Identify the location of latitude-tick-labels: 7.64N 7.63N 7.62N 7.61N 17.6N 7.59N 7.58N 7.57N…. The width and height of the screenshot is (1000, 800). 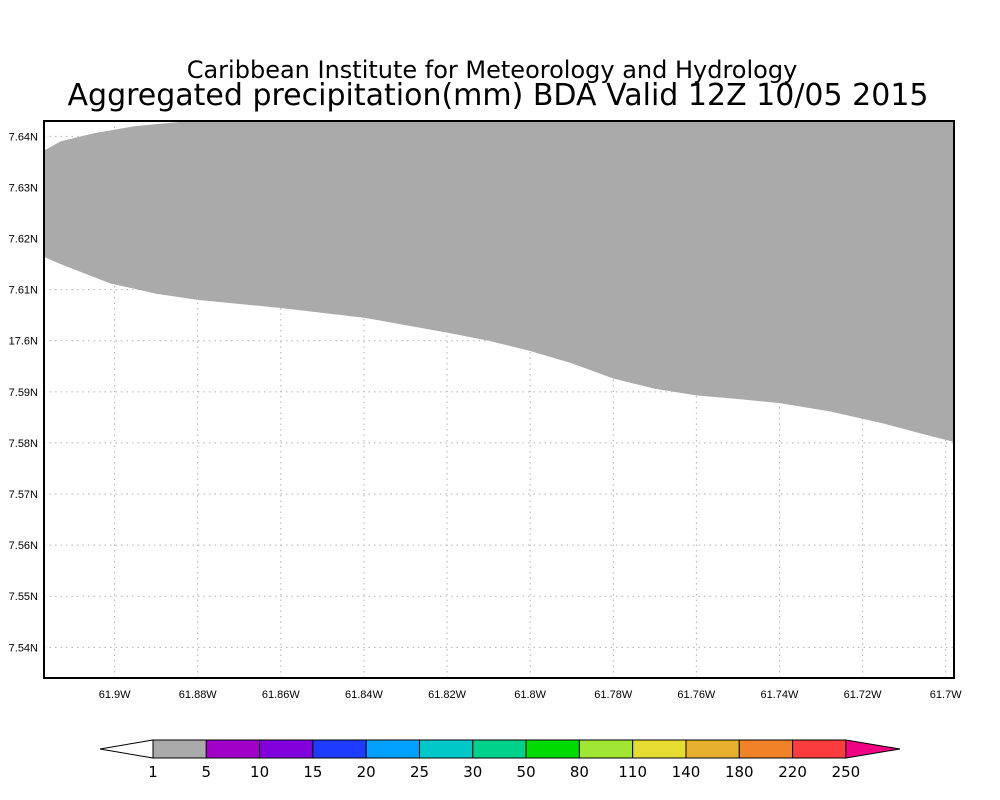
(23, 392).